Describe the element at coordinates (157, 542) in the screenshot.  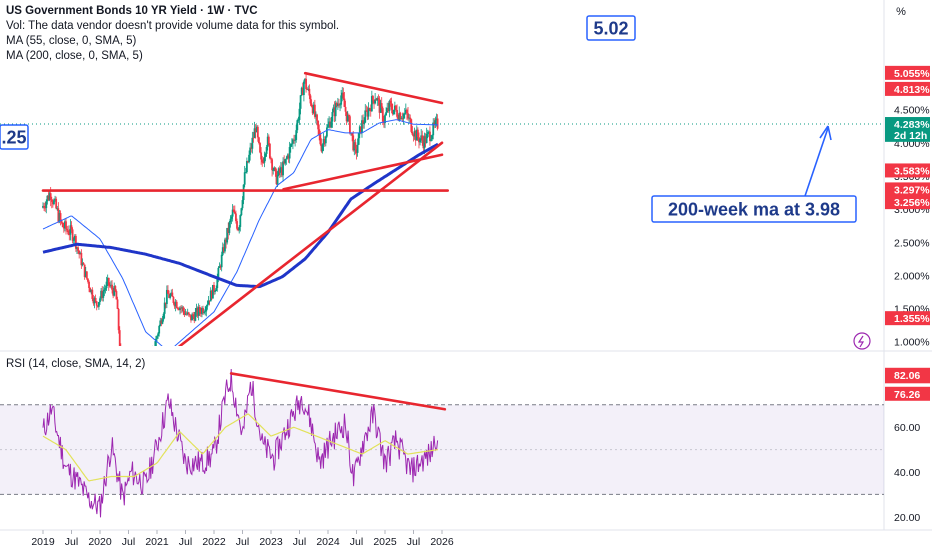
I see `time-tick-label: 2021` at that location.